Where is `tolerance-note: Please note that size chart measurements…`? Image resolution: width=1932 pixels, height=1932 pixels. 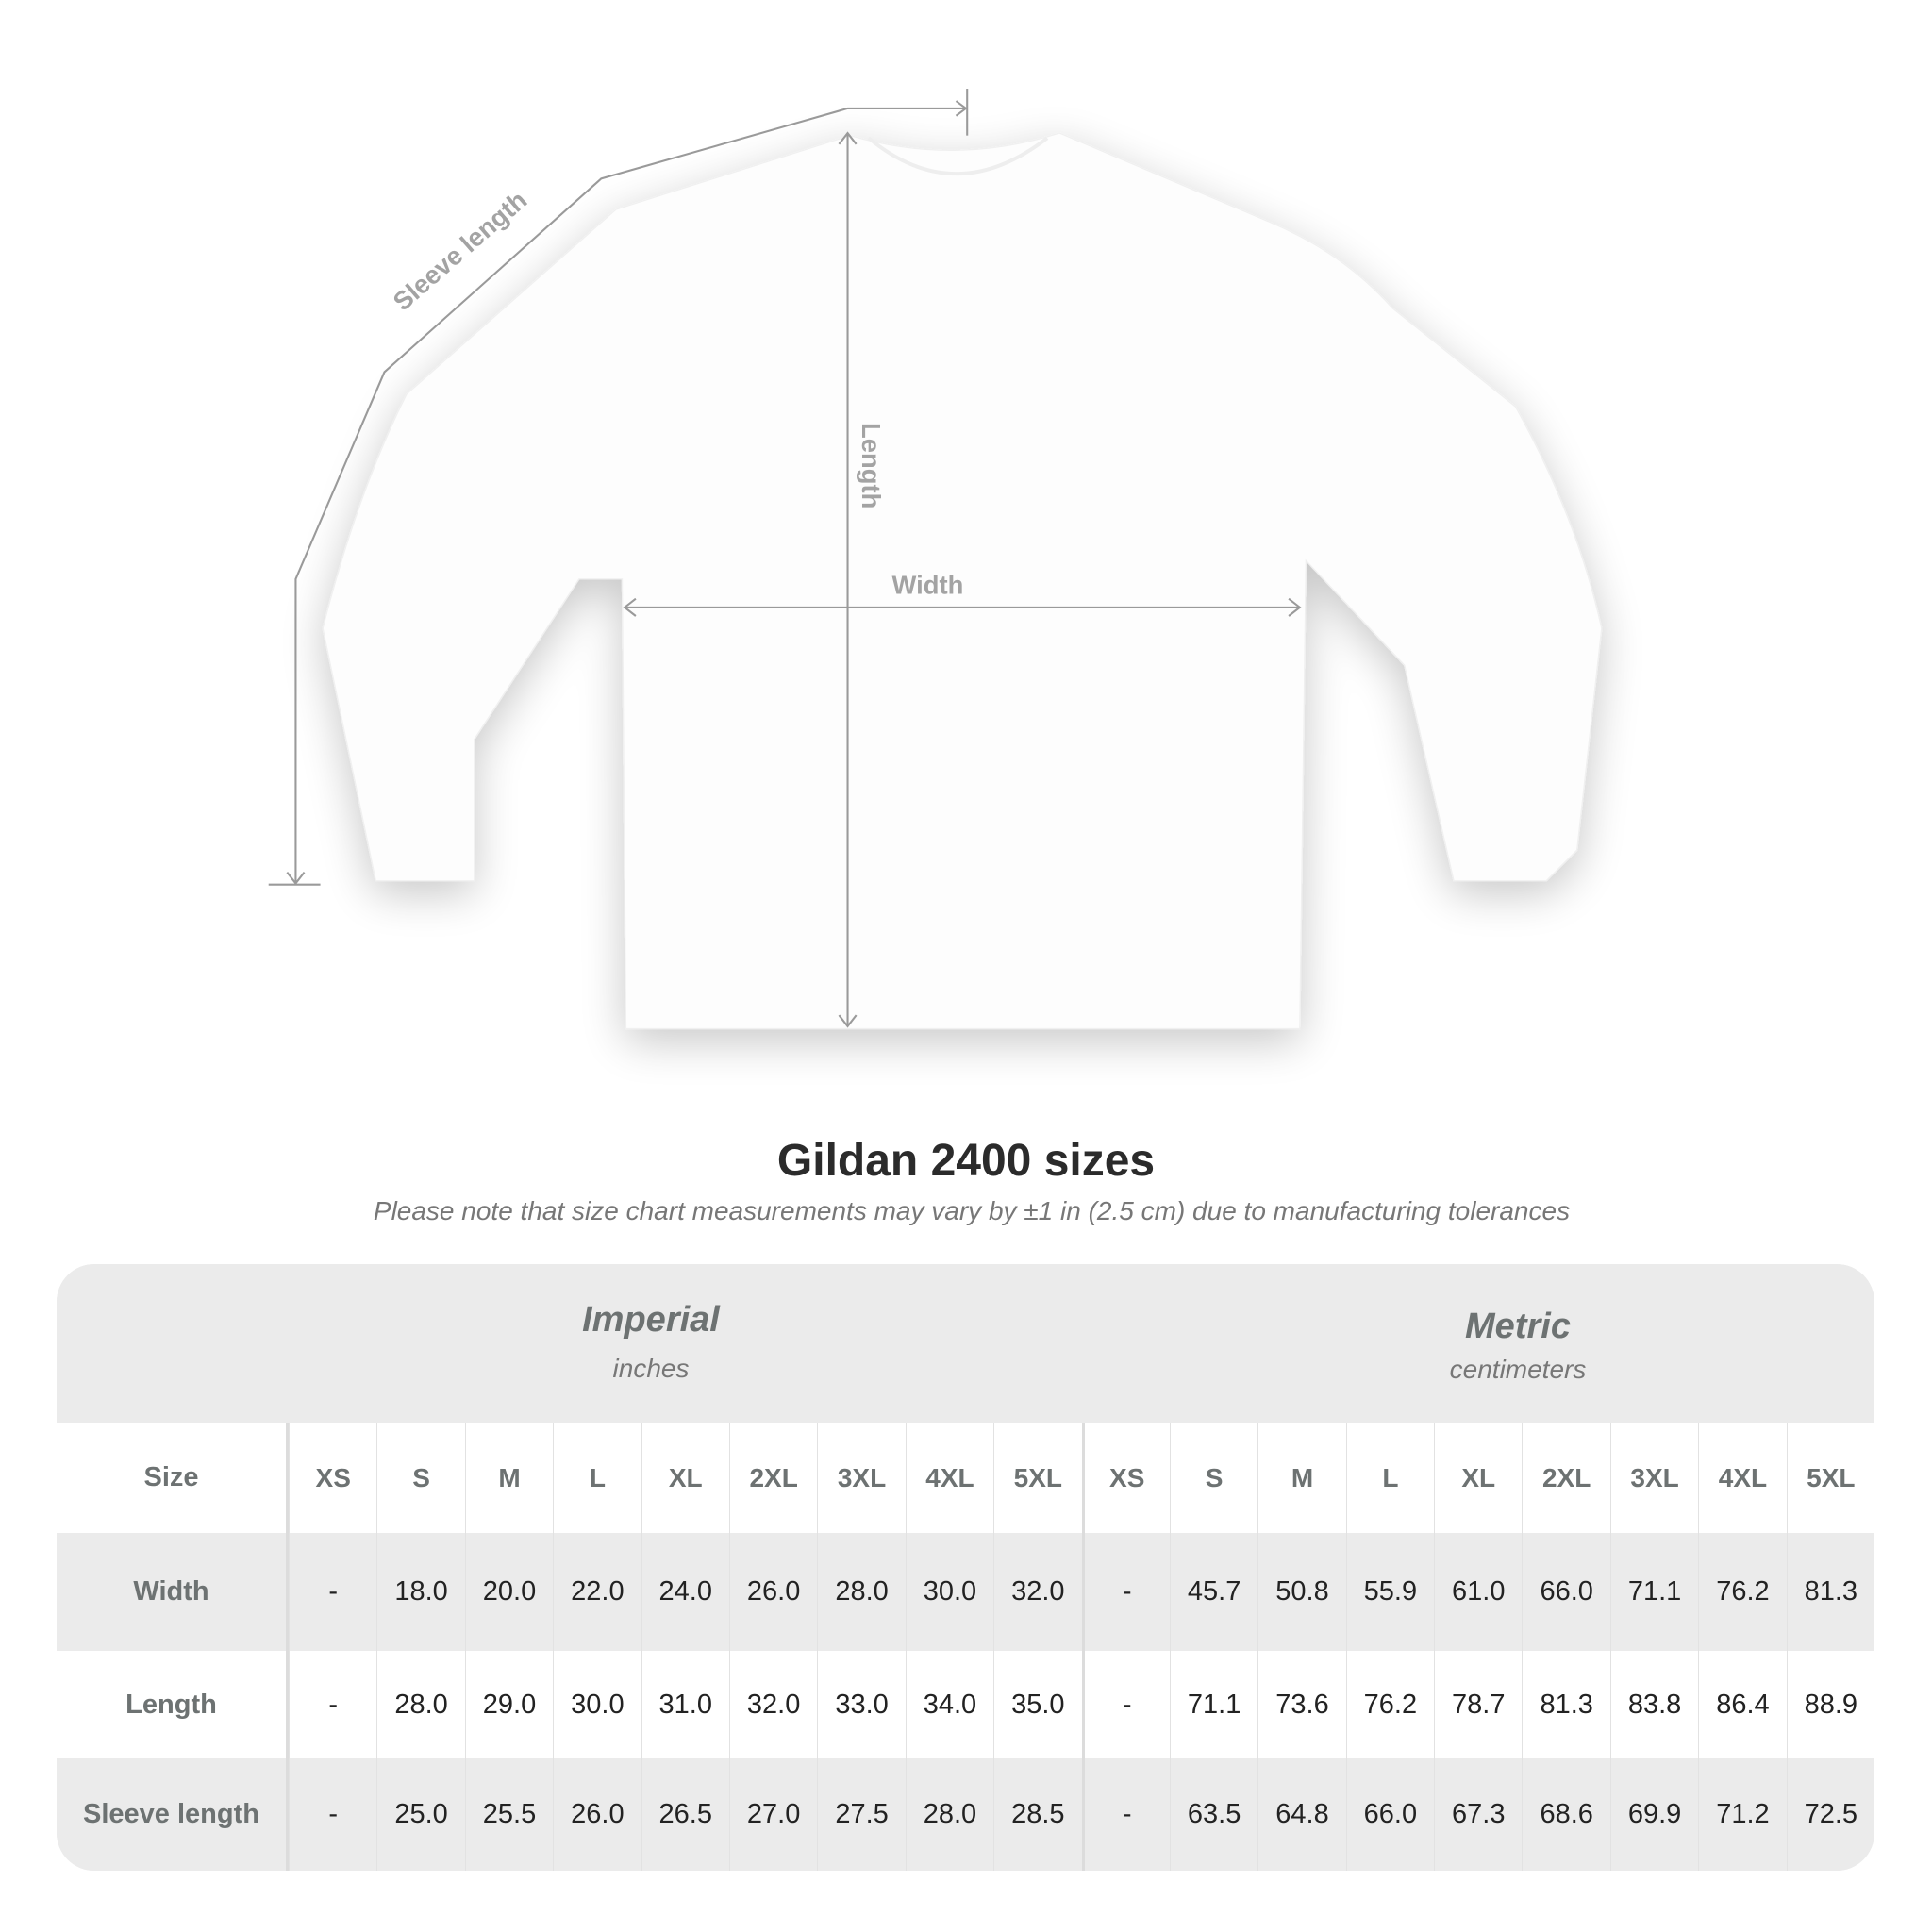
tolerance-note: Please note that size chart measurements… is located at coordinates (972, 1211).